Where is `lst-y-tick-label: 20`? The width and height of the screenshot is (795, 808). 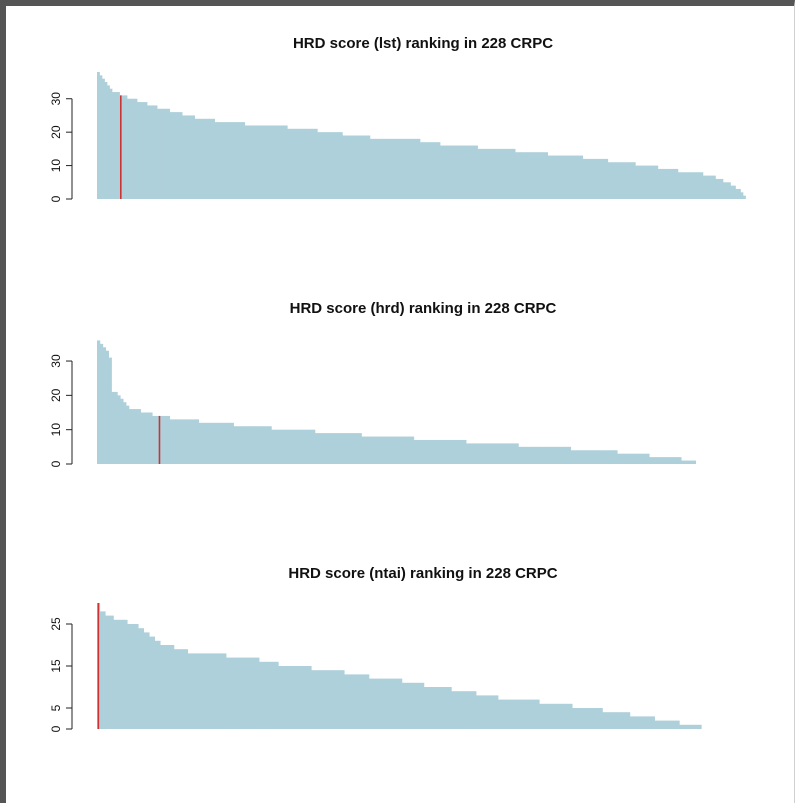
lst-y-tick-label: 20 is located at coordinates (56, 132).